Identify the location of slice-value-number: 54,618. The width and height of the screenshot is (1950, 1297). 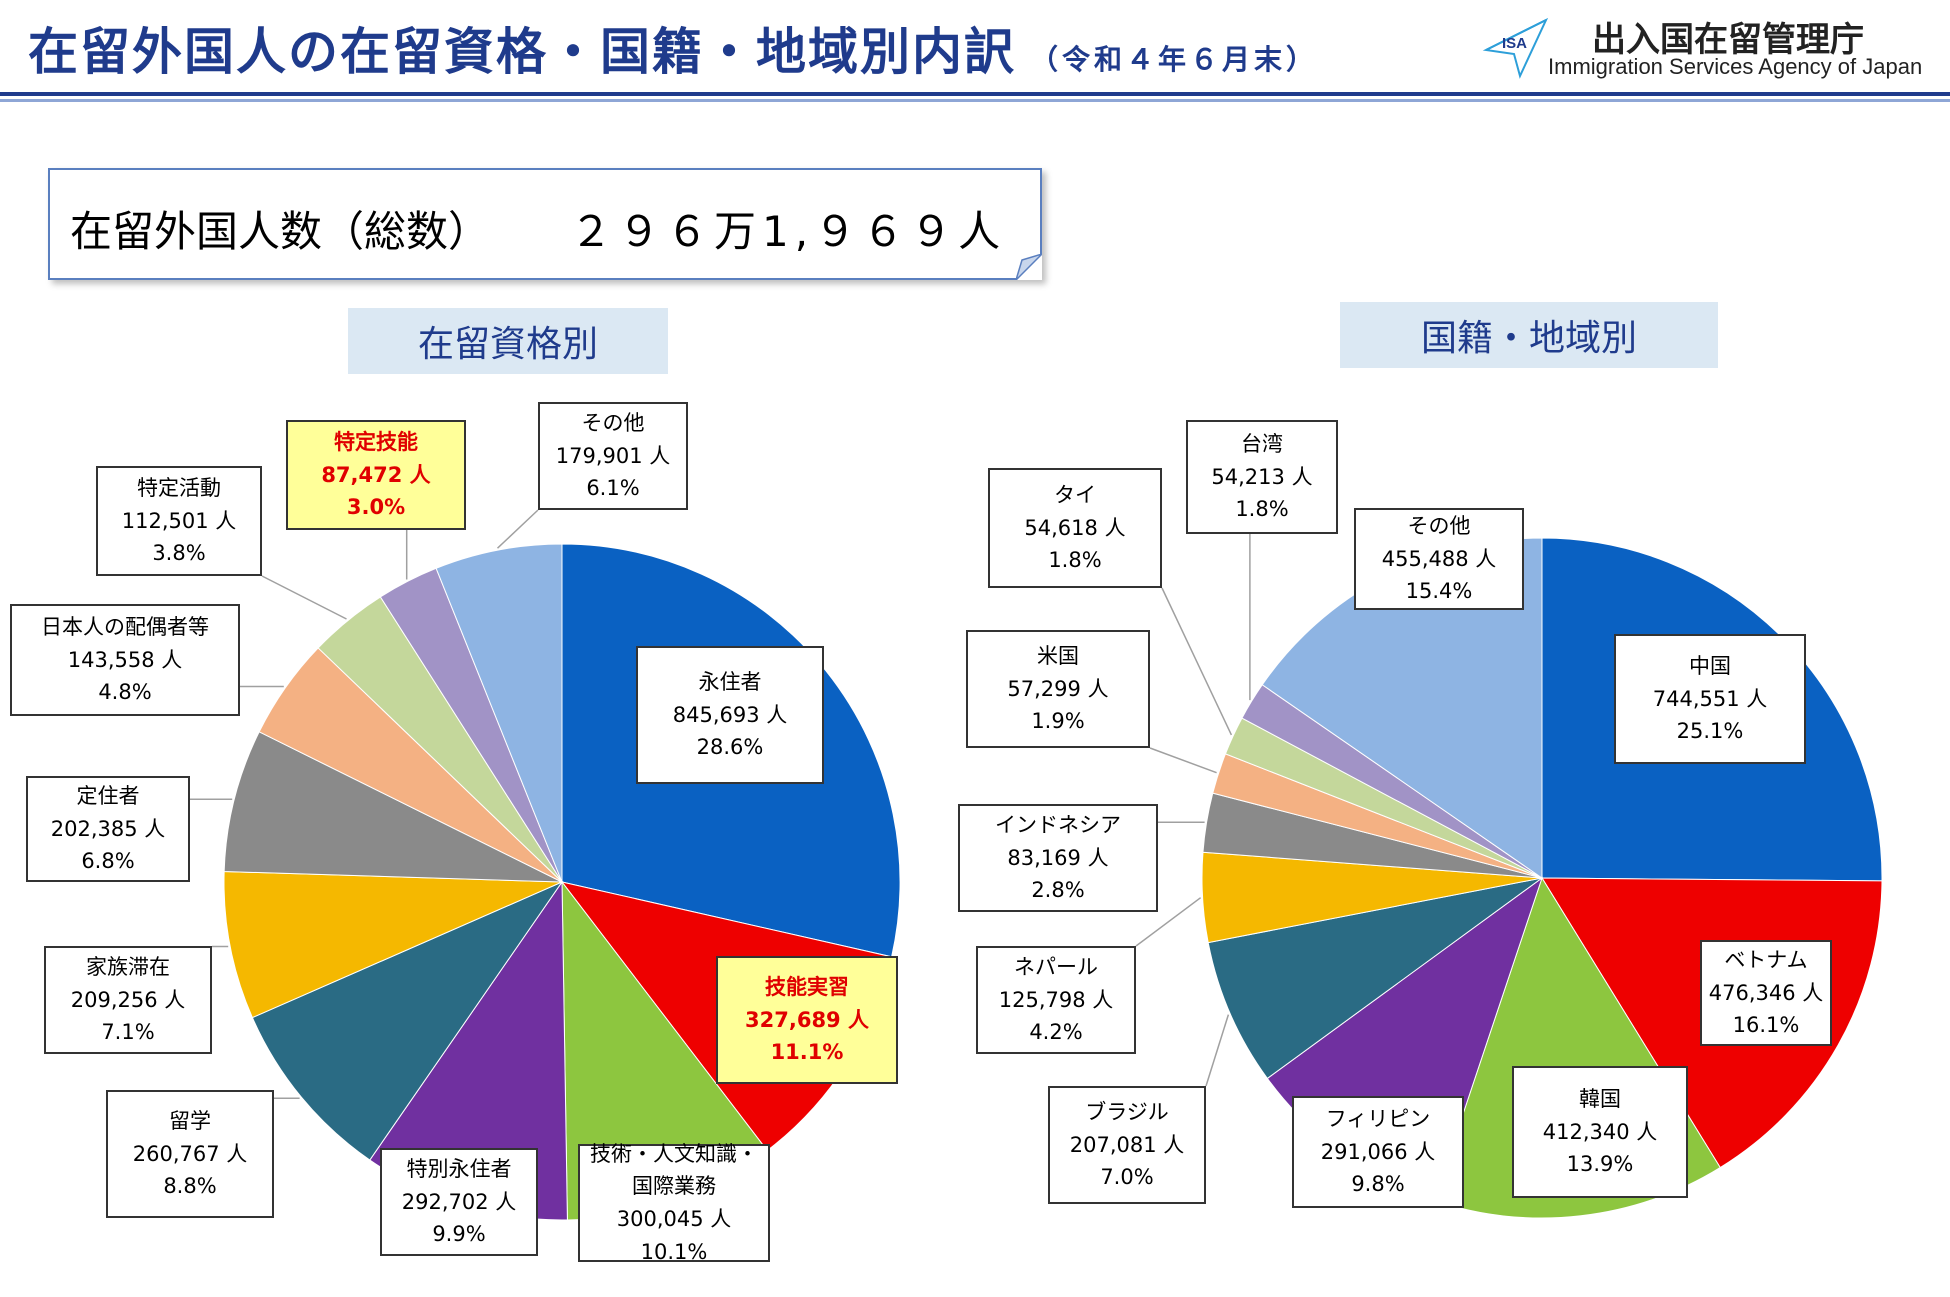
(1061, 527).